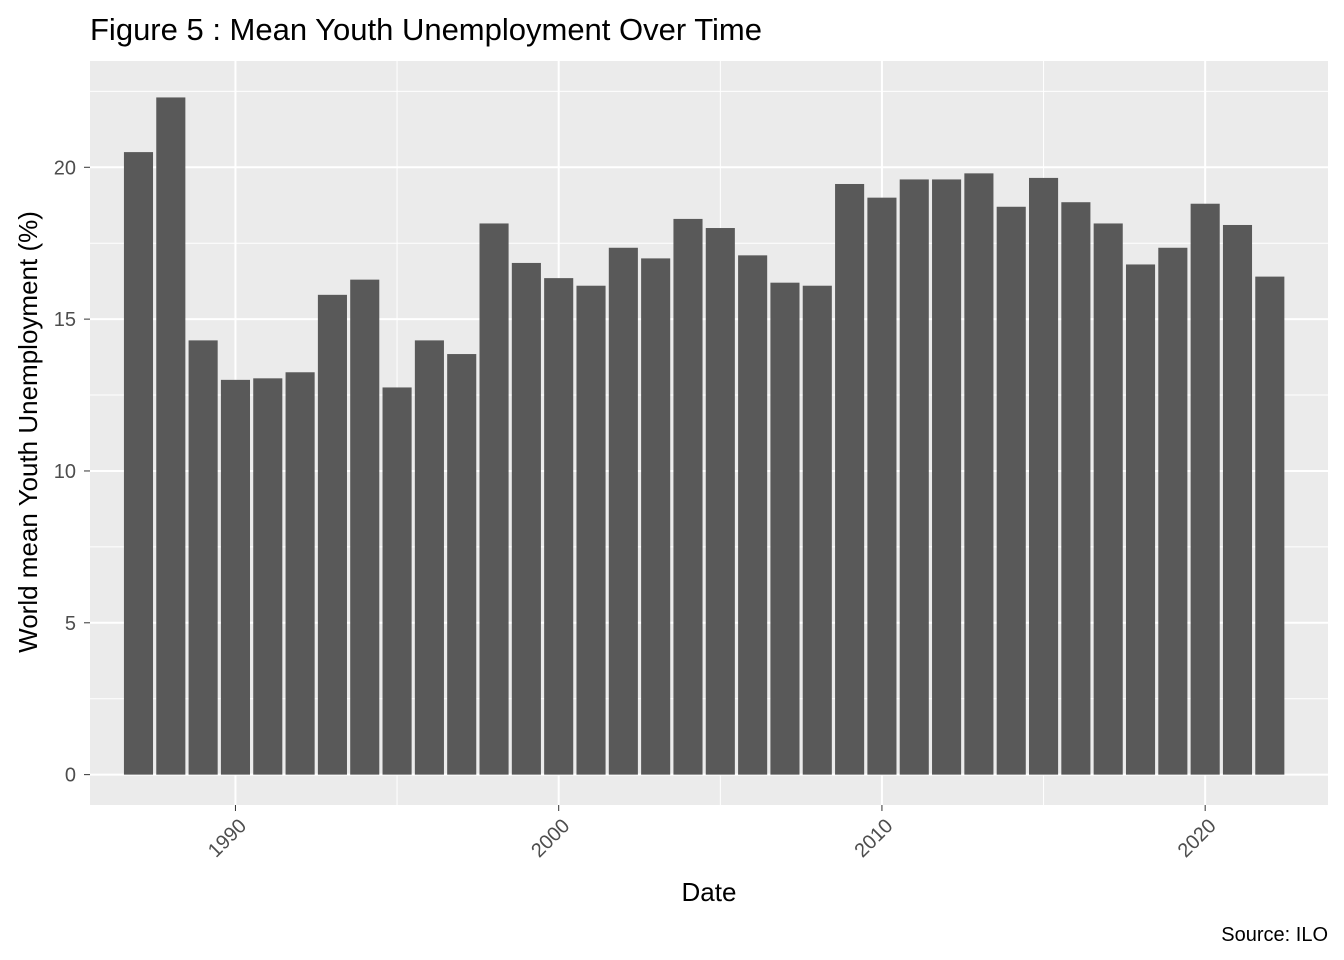  What do you see at coordinates (873, 838) in the screenshot?
I see `x-tick-label: 2010` at bounding box center [873, 838].